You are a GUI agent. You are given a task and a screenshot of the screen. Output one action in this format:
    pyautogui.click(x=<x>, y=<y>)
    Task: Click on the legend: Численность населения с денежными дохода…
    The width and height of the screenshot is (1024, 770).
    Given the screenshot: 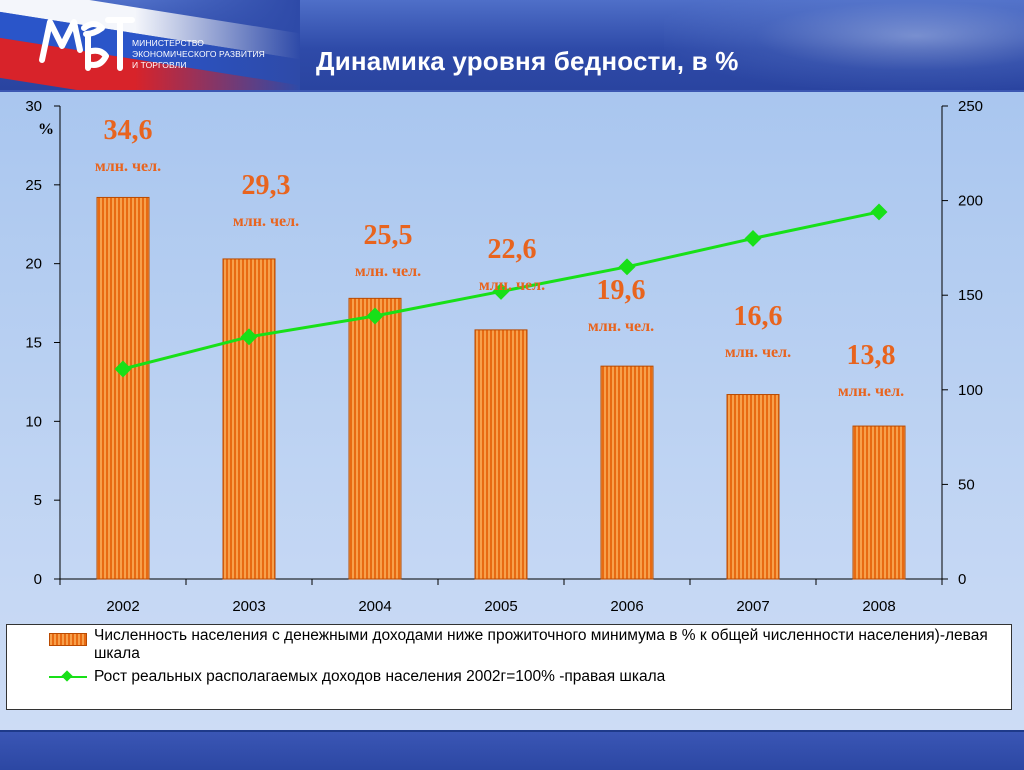 What is the action you would take?
    pyautogui.click(x=509, y=667)
    